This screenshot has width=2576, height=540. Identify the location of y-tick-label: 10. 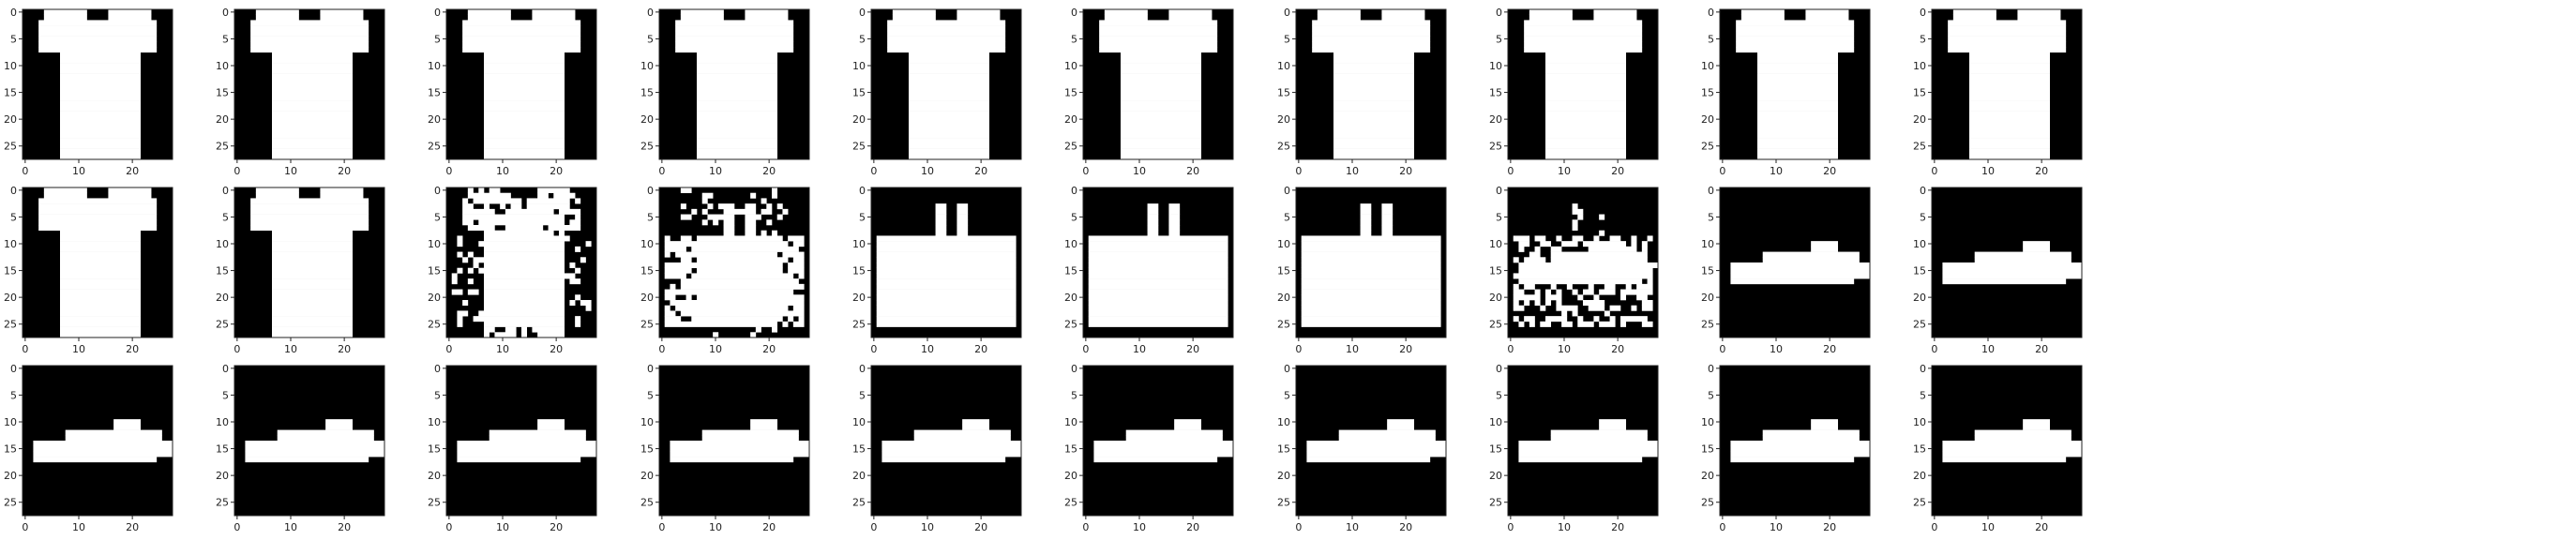
(1070, 244).